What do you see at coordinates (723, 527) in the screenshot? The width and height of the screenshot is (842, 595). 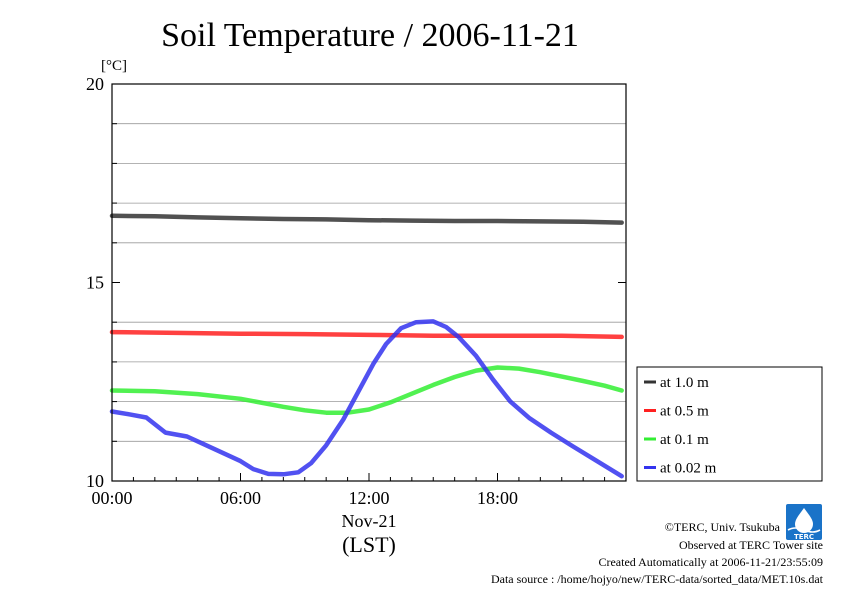 I see `footer-copyright: ©TERC, Univ. Tsukuba` at bounding box center [723, 527].